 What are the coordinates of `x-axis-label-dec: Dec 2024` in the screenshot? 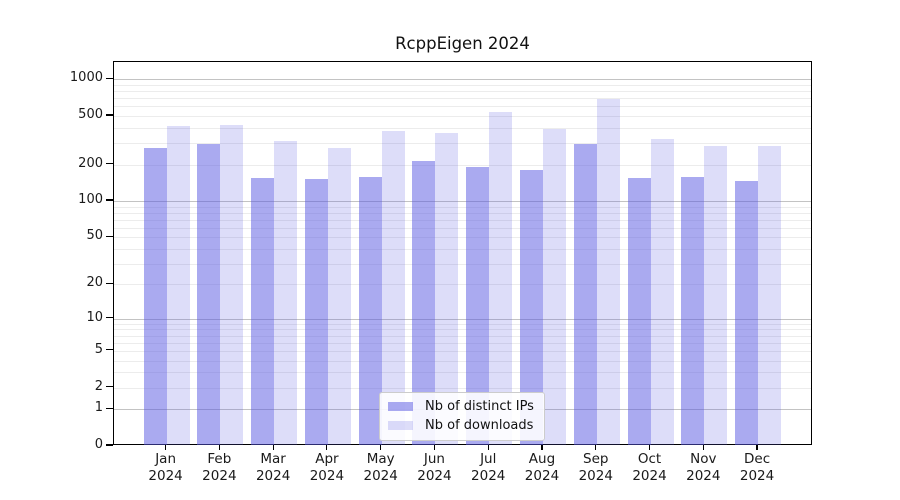 It's located at (757, 467).